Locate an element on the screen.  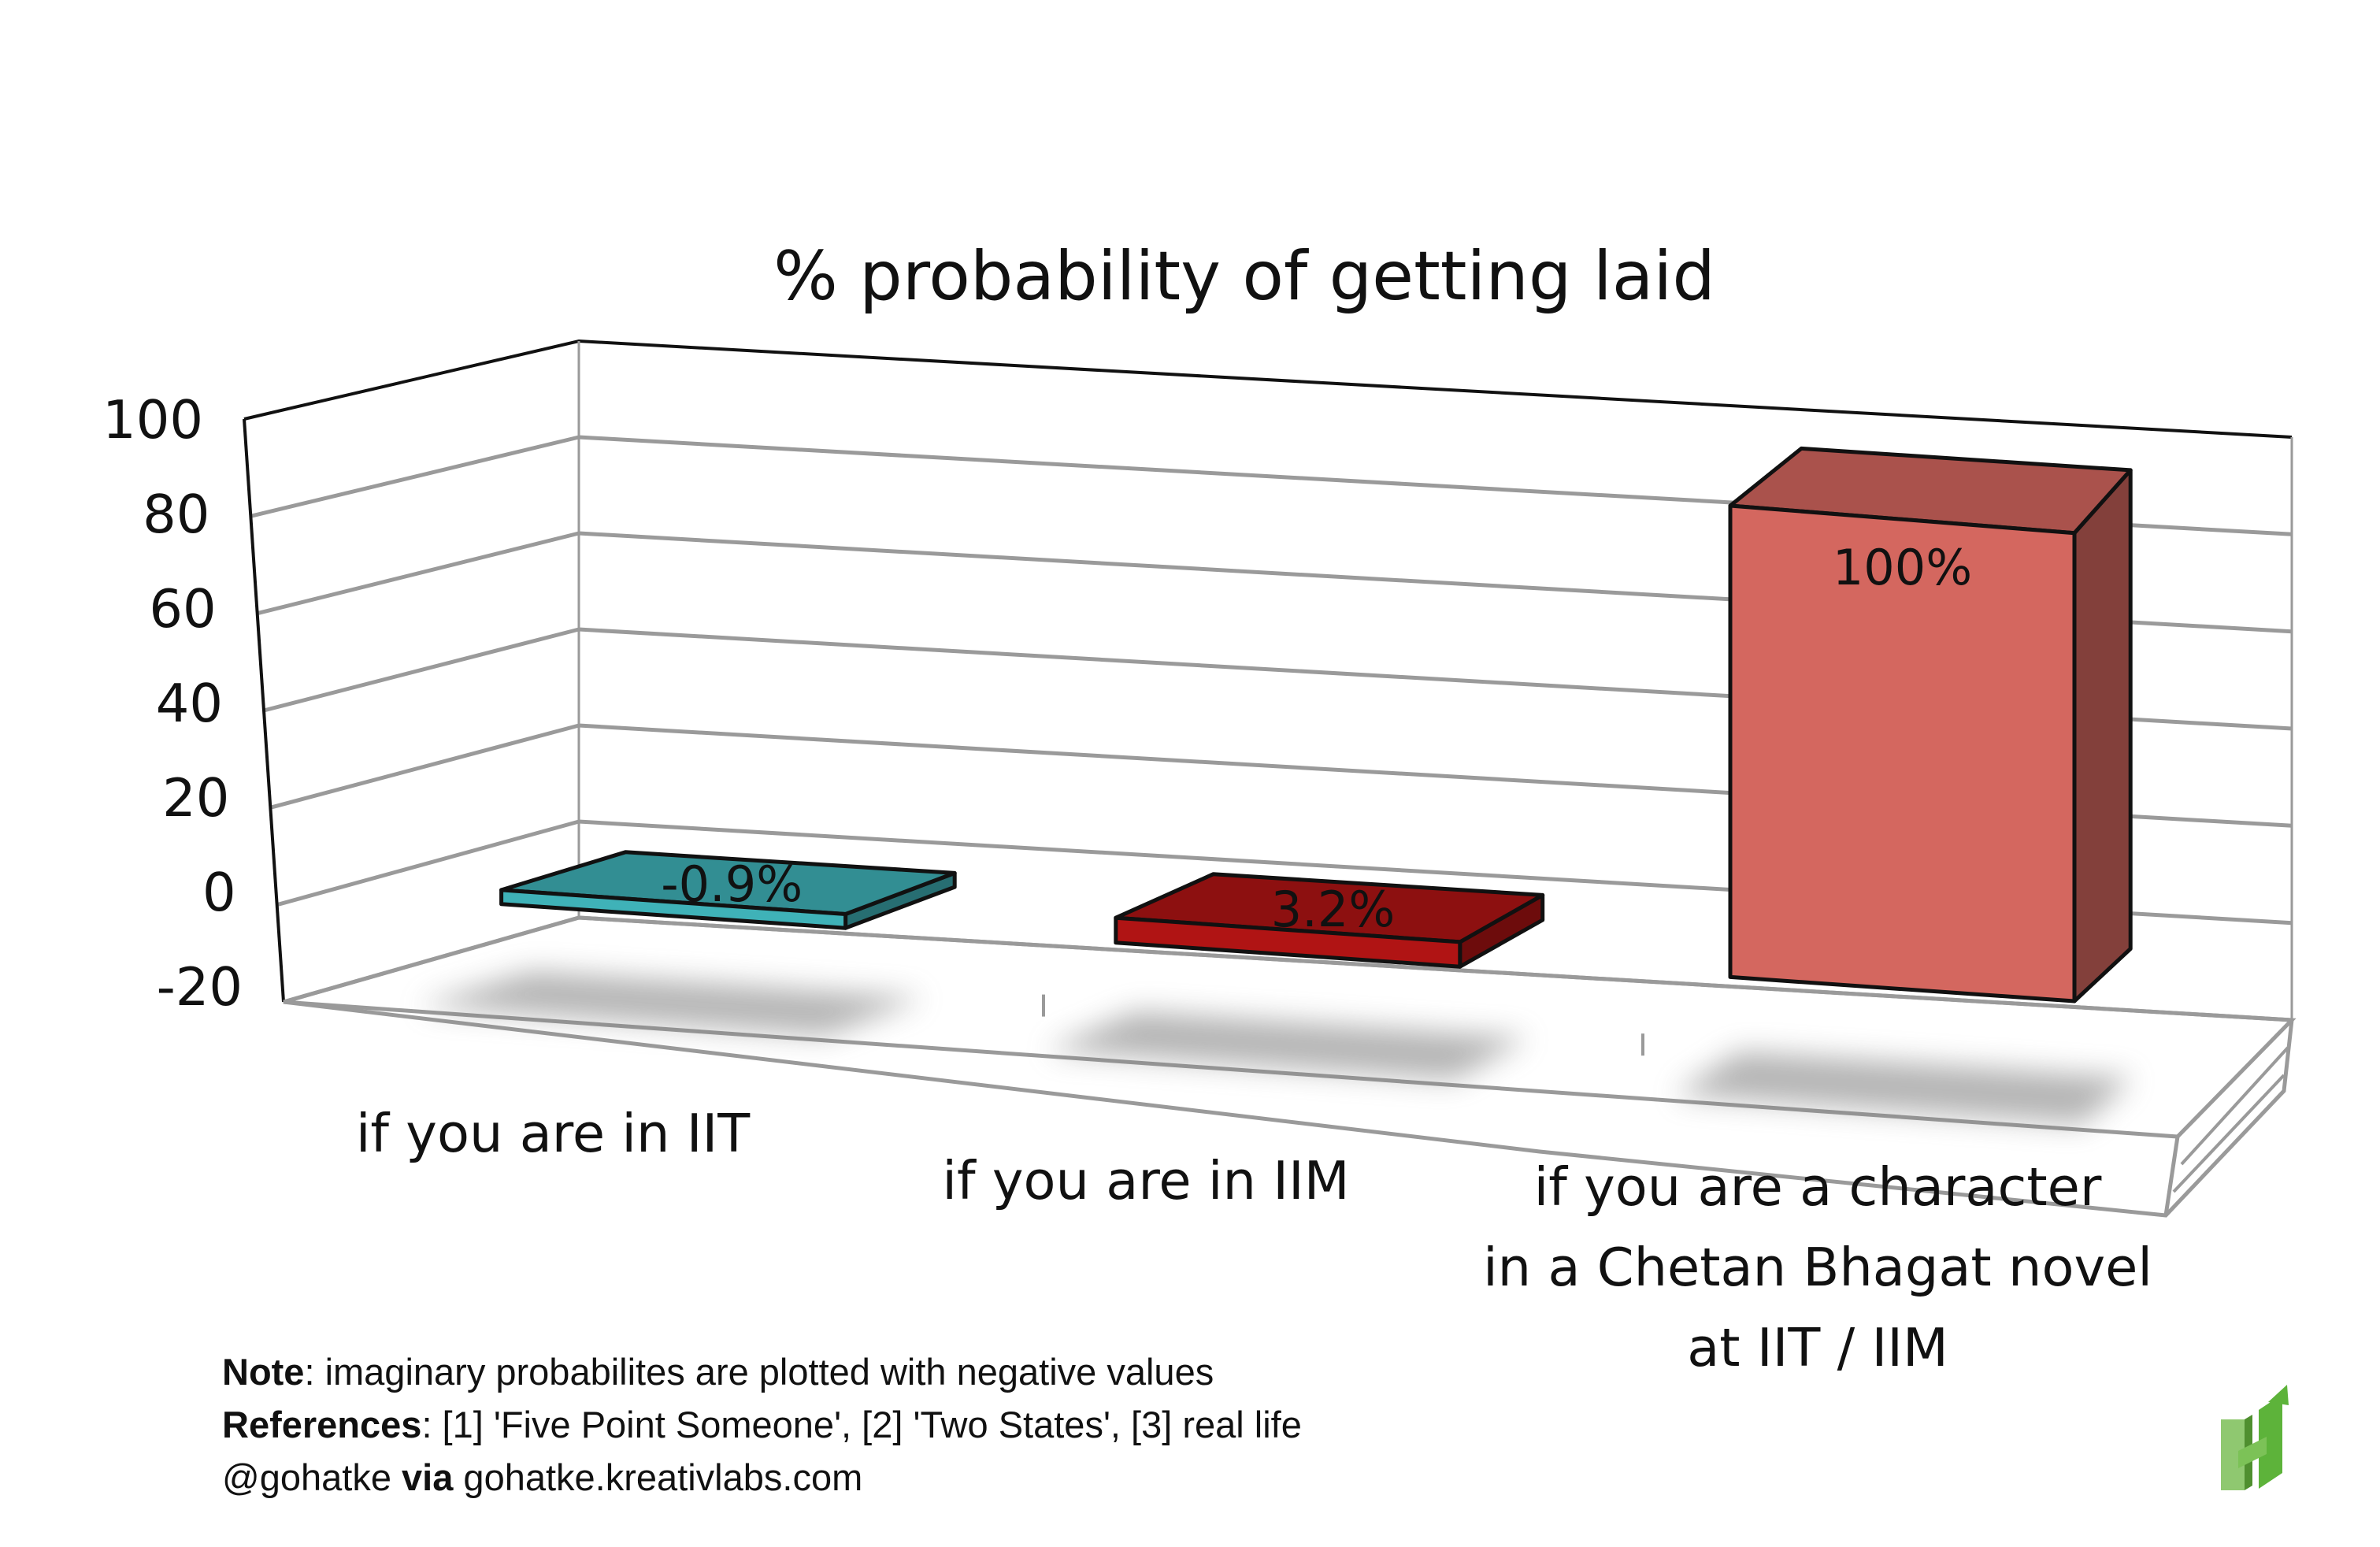
y-axis-ticks: 100 80 60 40 20 0 -20 is located at coordinates (172, 703).